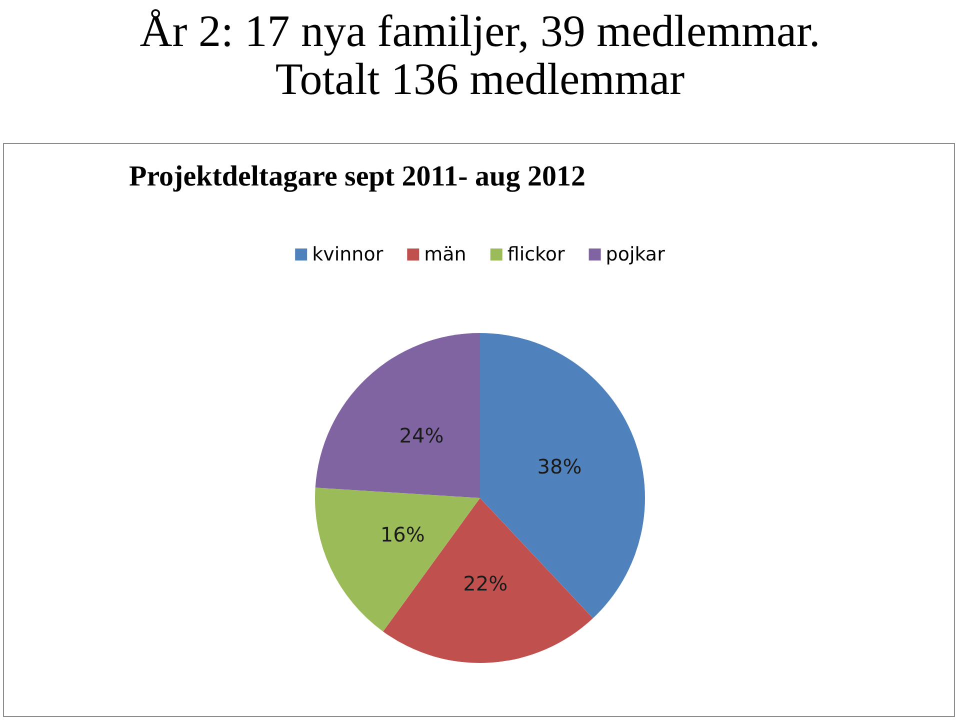 Image resolution: width=960 pixels, height=722 pixels. I want to click on legend-label: kvinnor, so click(348, 255).